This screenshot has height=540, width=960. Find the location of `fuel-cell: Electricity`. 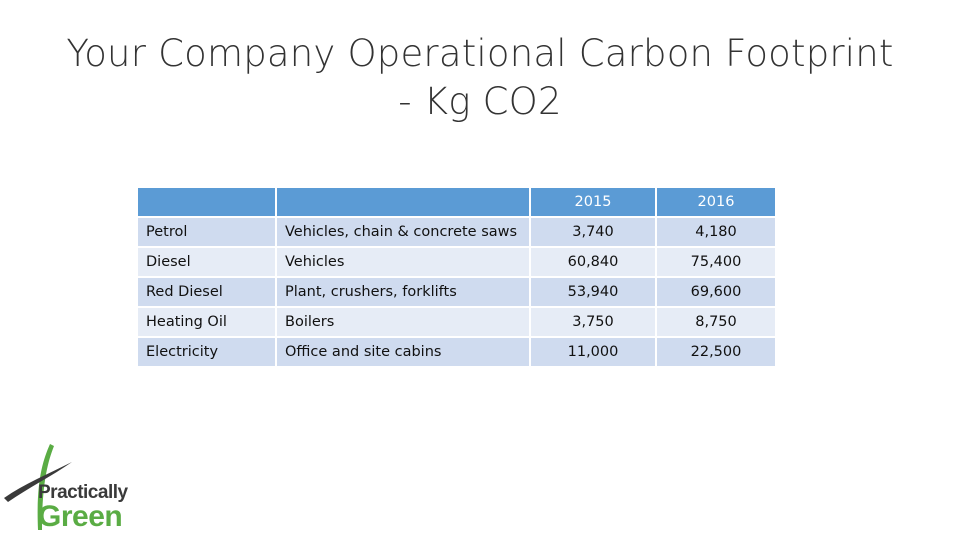

fuel-cell: Electricity is located at coordinates (206, 352).